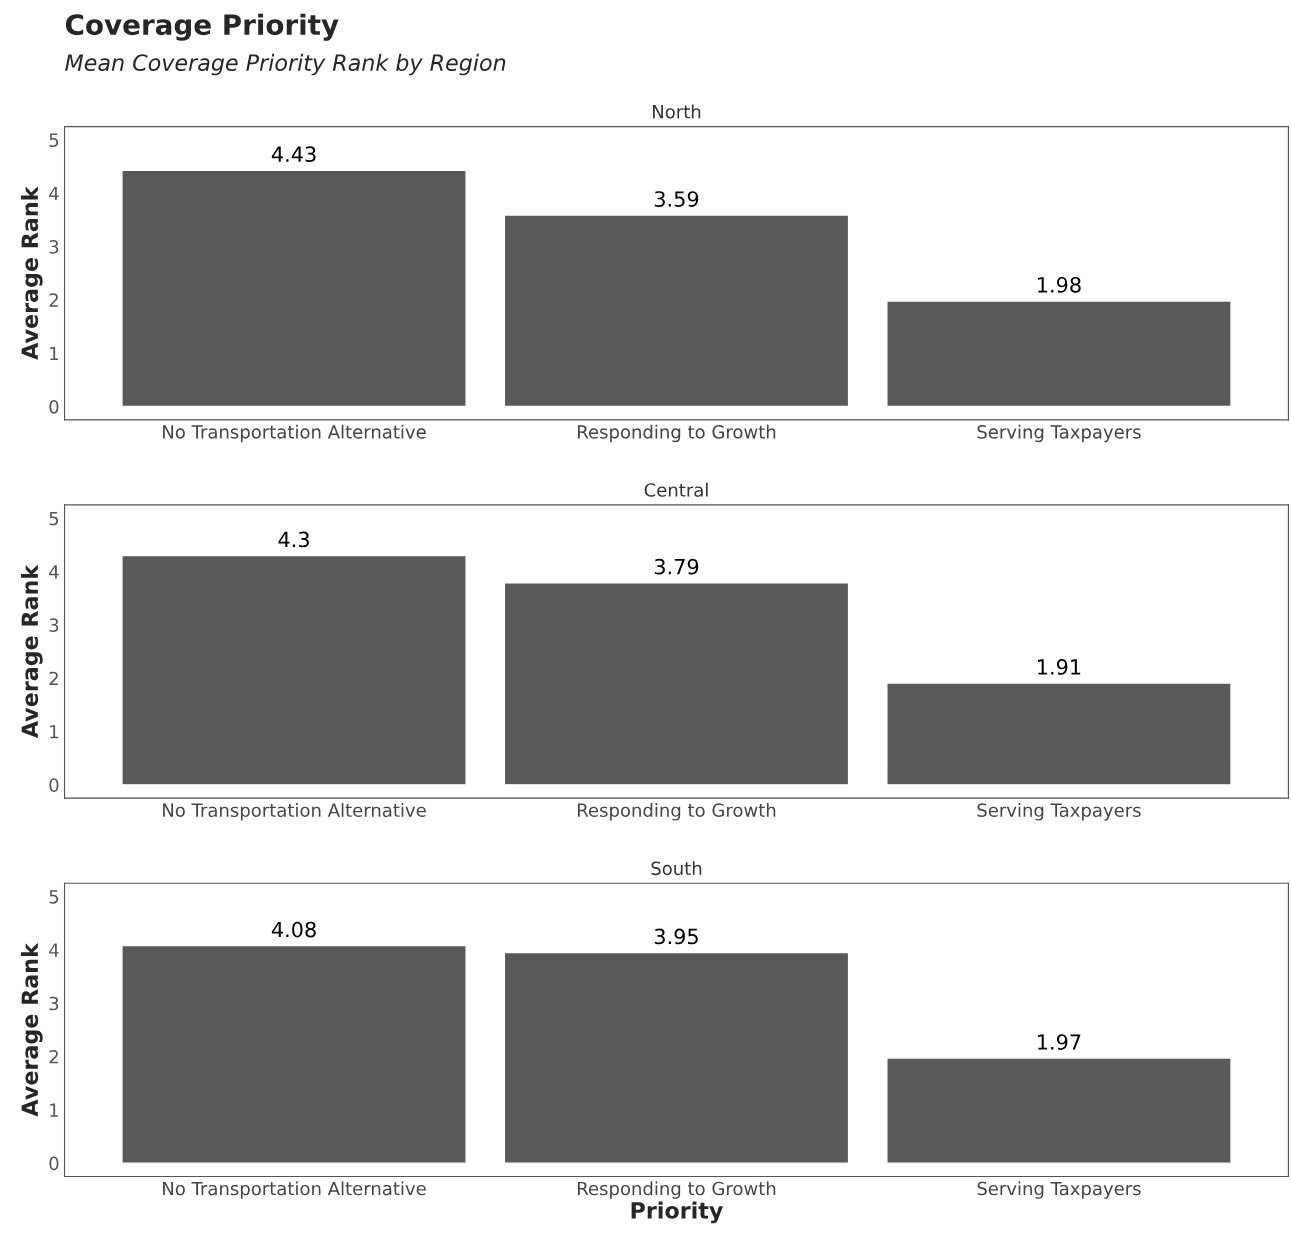 The width and height of the screenshot is (1291, 1241). Describe the element at coordinates (676, 489) in the screenshot. I see `text: Central` at that location.